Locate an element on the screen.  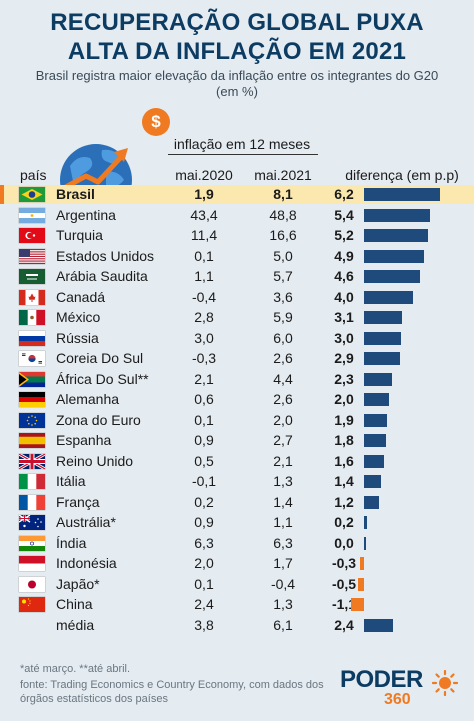
difference-label: 5,4 is located at coordinates (344, 214).